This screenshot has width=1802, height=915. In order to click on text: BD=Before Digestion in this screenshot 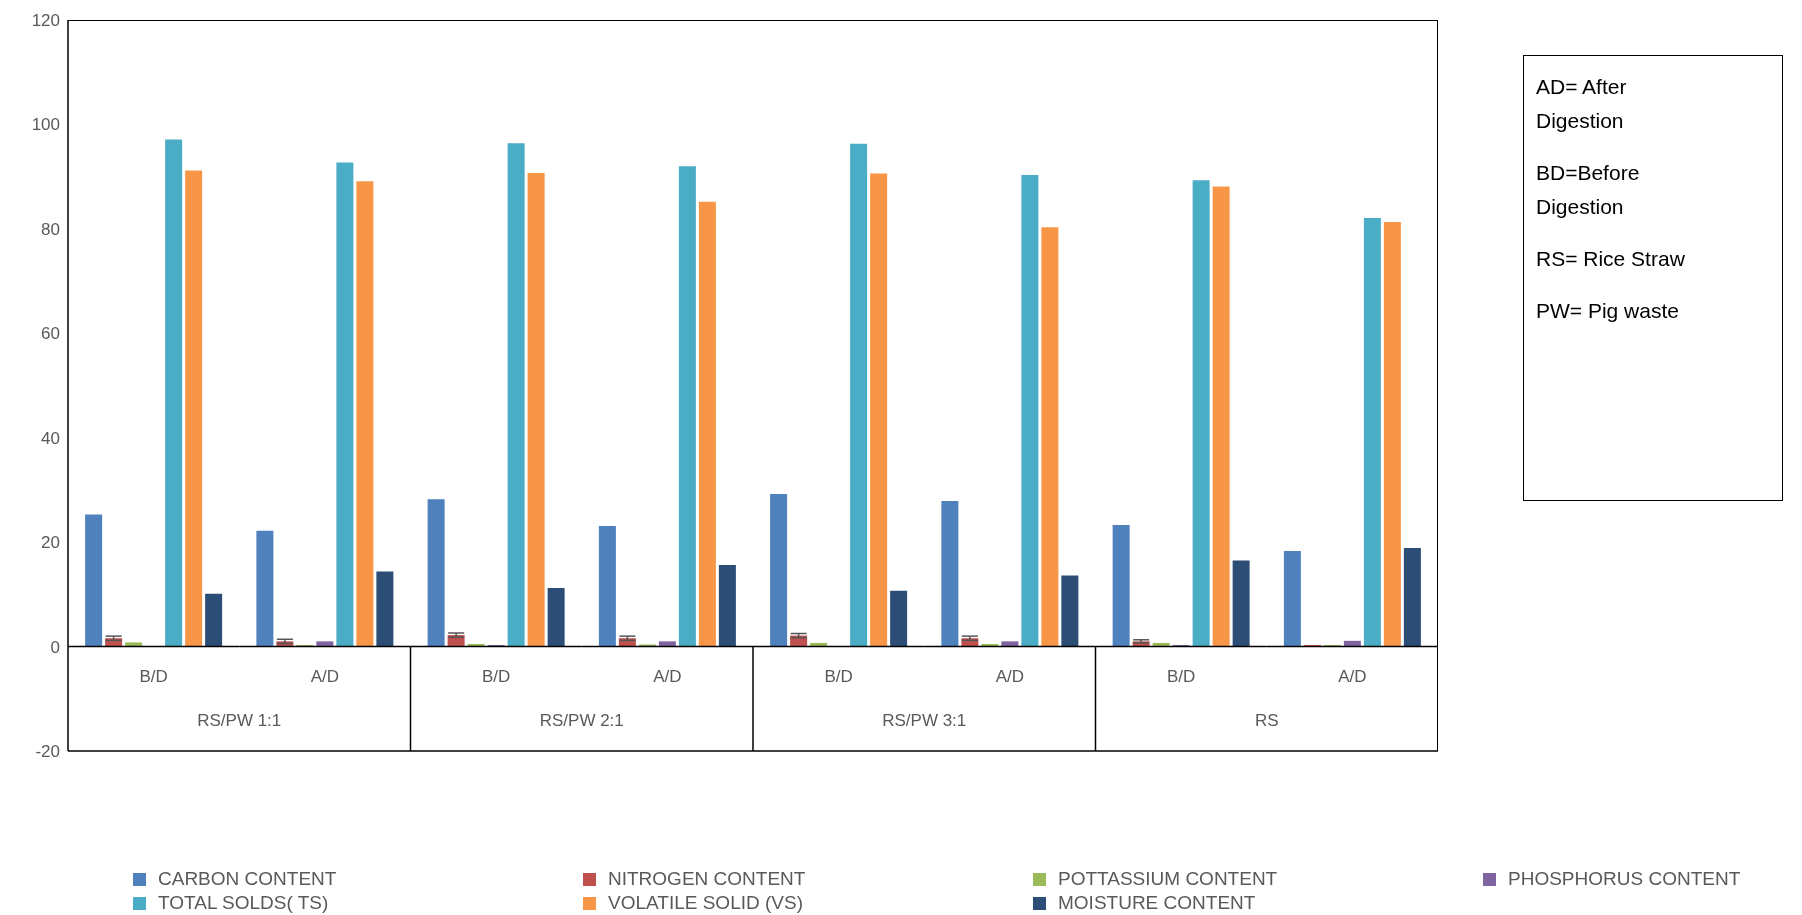, I will do `click(1588, 190)`.